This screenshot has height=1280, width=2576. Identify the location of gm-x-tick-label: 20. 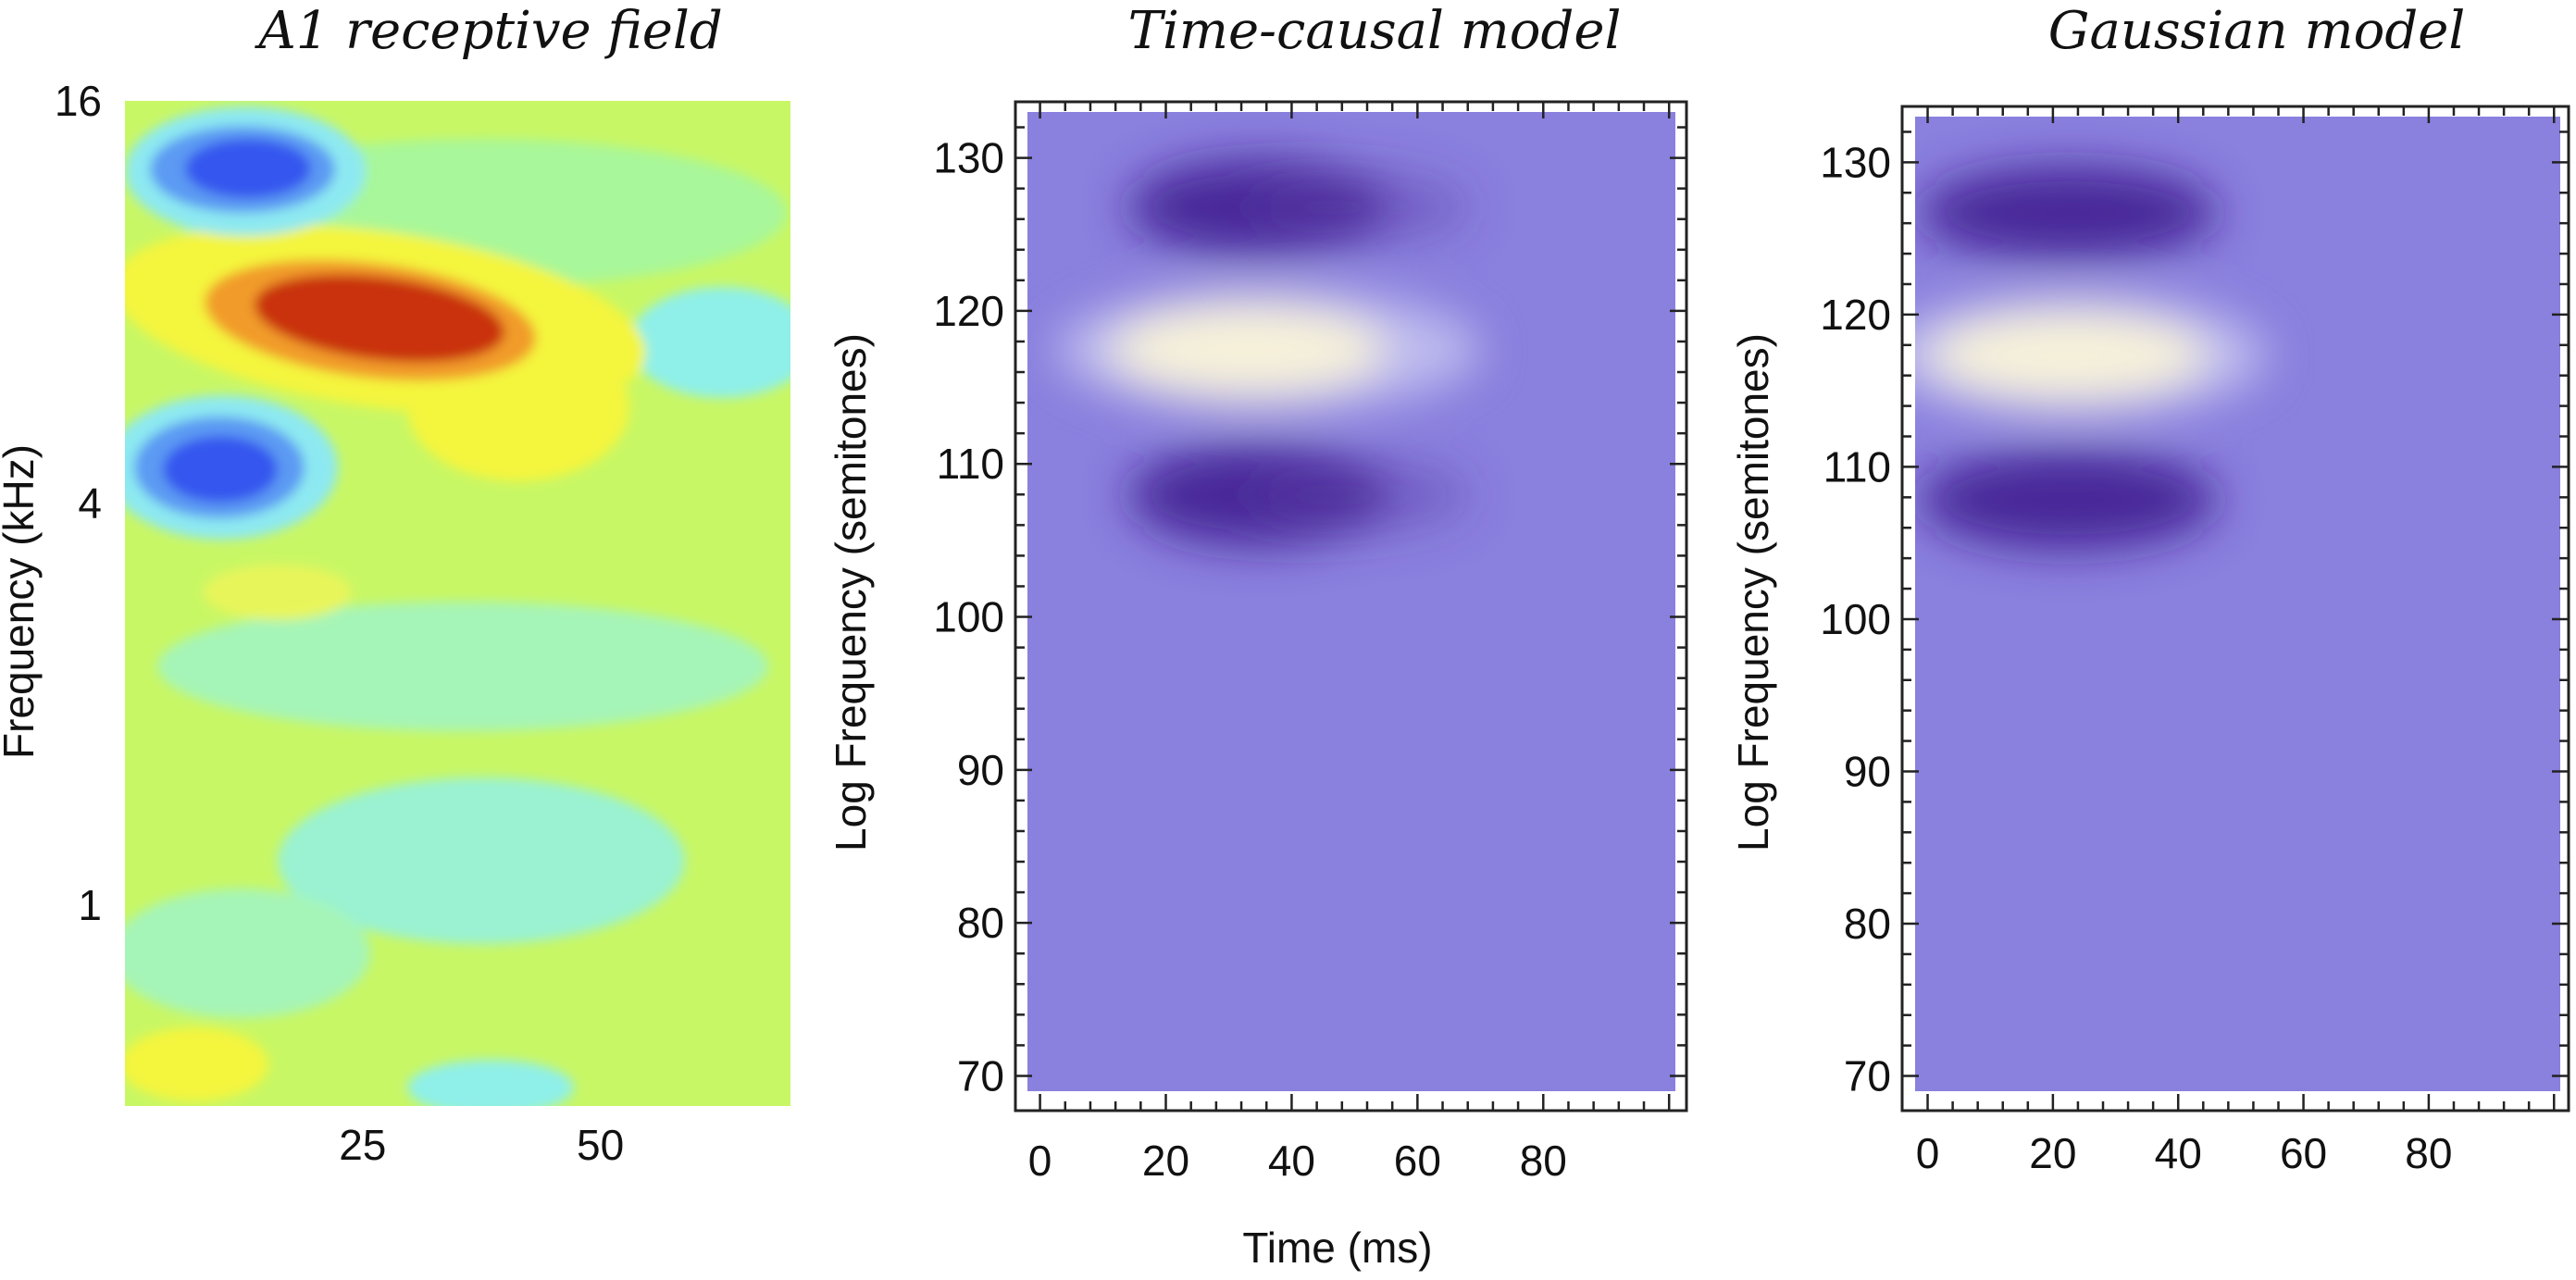
(2052, 1153).